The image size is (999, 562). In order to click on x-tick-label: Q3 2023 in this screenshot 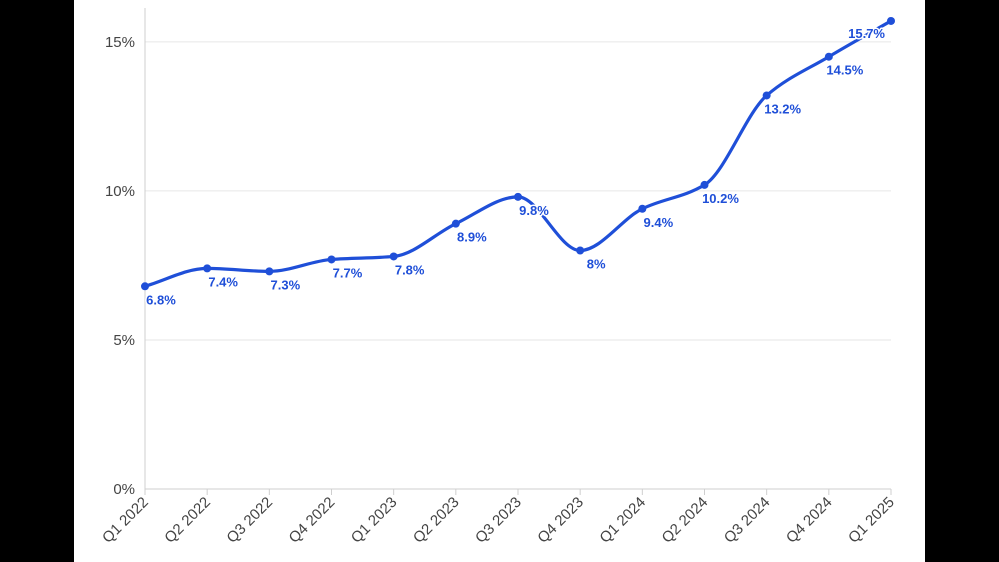, I will do `click(498, 520)`.